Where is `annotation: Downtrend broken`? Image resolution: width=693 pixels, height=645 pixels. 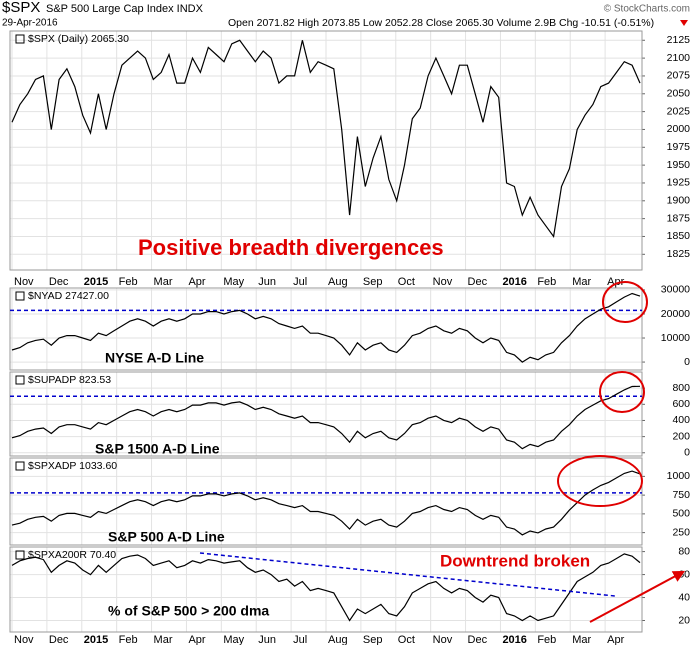 annotation: Downtrend broken is located at coordinates (515, 560).